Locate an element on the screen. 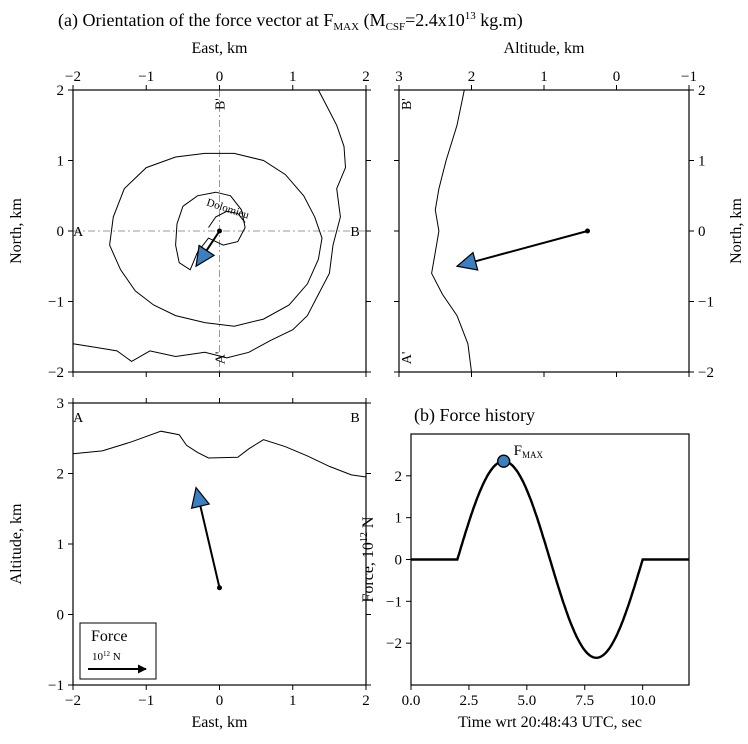 The width and height of the screenshot is (748, 744). section-a-xtick-label: 1 is located at coordinates (293, 701).